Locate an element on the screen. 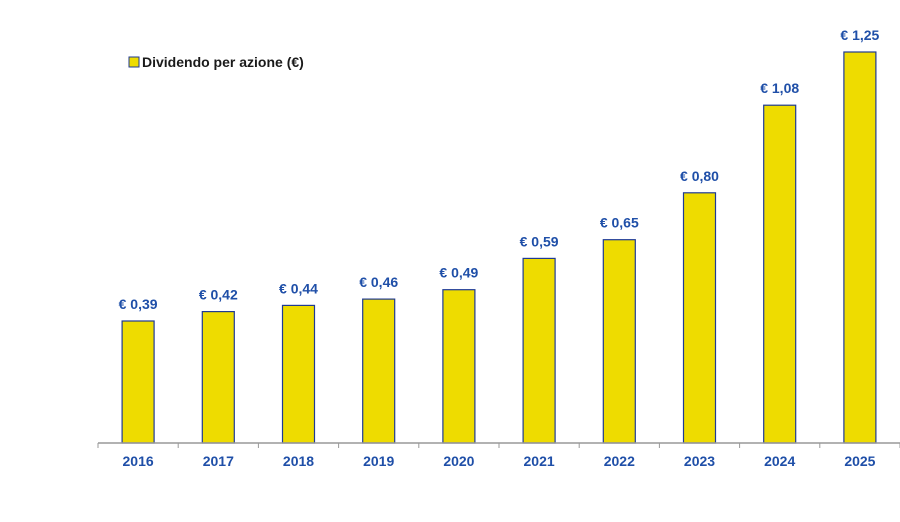  x-tick-label-2018: 2018 is located at coordinates (298, 461).